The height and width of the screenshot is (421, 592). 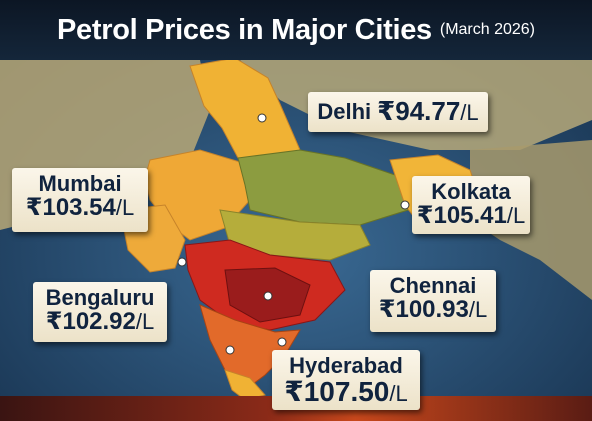 I want to click on page-title: Petrol Prices in Major Cities, so click(x=244, y=29).